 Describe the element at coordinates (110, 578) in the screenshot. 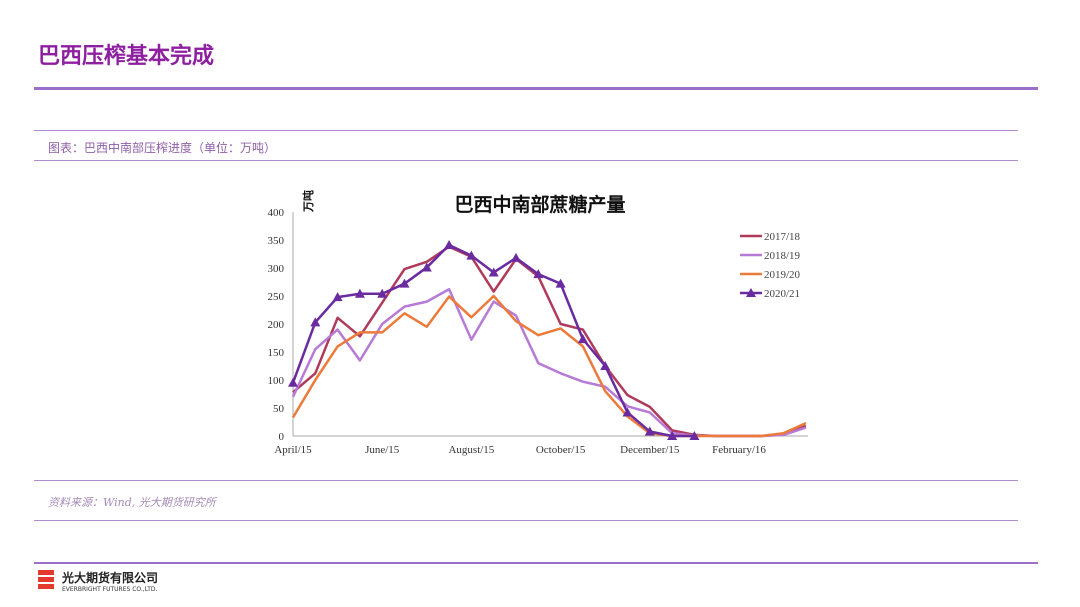

I see `company-name-cn: 光大期货有限公司` at that location.